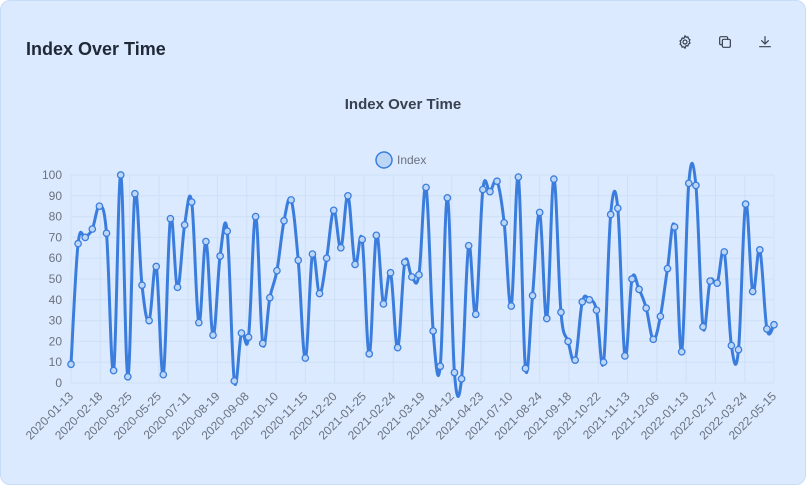 The image size is (806, 485). I want to click on settings-icon, so click(685, 42).